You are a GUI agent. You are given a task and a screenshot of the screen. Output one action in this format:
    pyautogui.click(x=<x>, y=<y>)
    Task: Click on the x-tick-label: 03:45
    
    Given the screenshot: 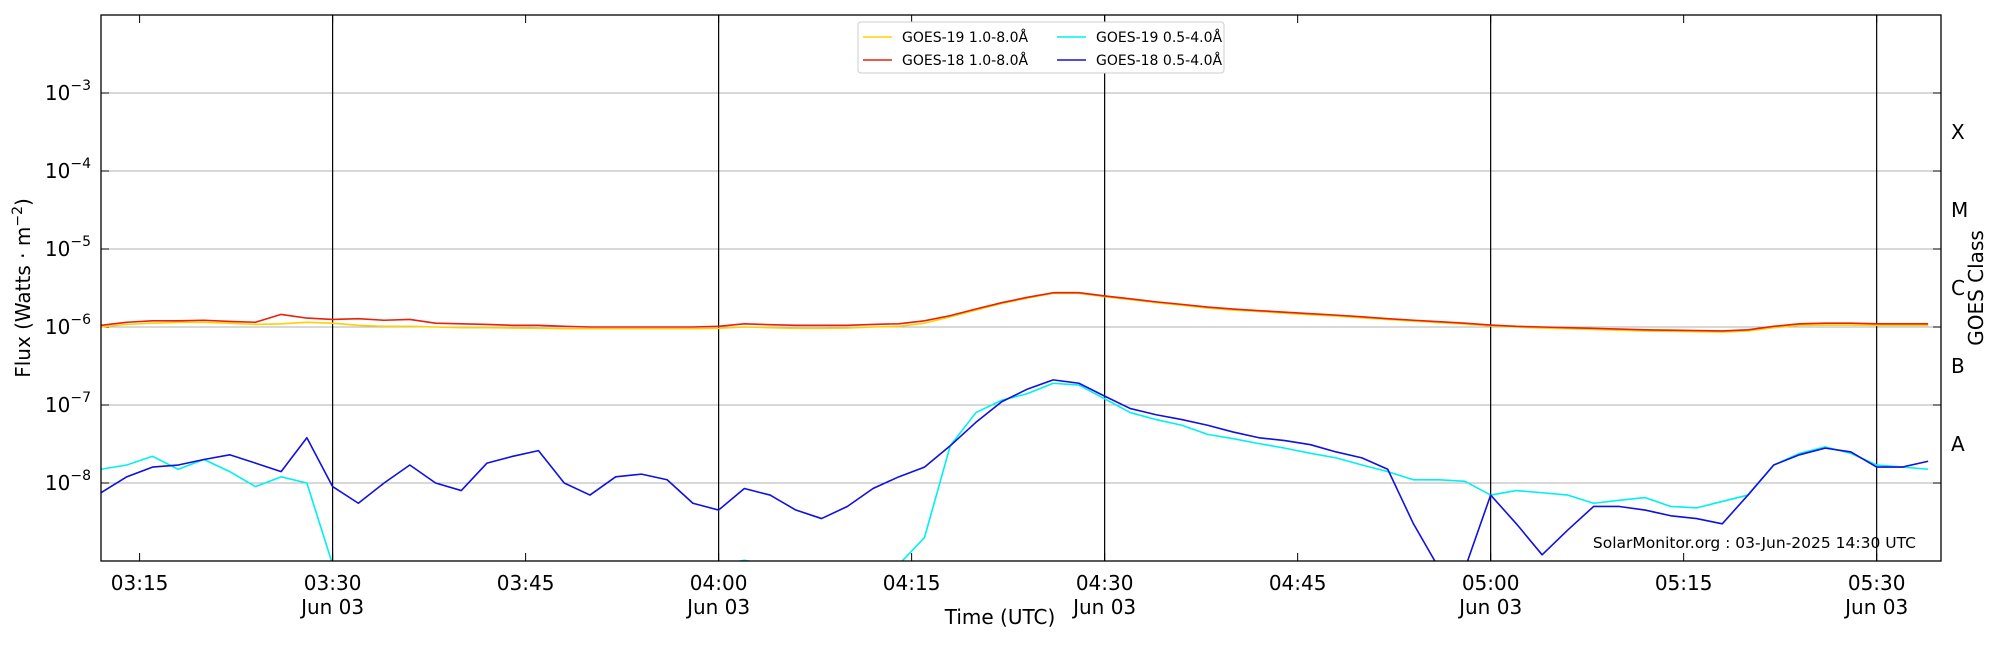 What is the action you would take?
    pyautogui.click(x=526, y=583)
    